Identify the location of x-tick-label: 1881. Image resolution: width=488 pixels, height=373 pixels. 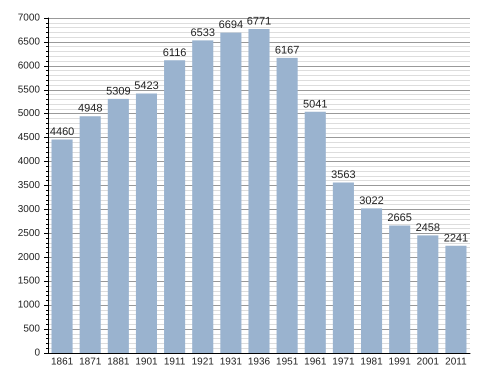
(118, 362).